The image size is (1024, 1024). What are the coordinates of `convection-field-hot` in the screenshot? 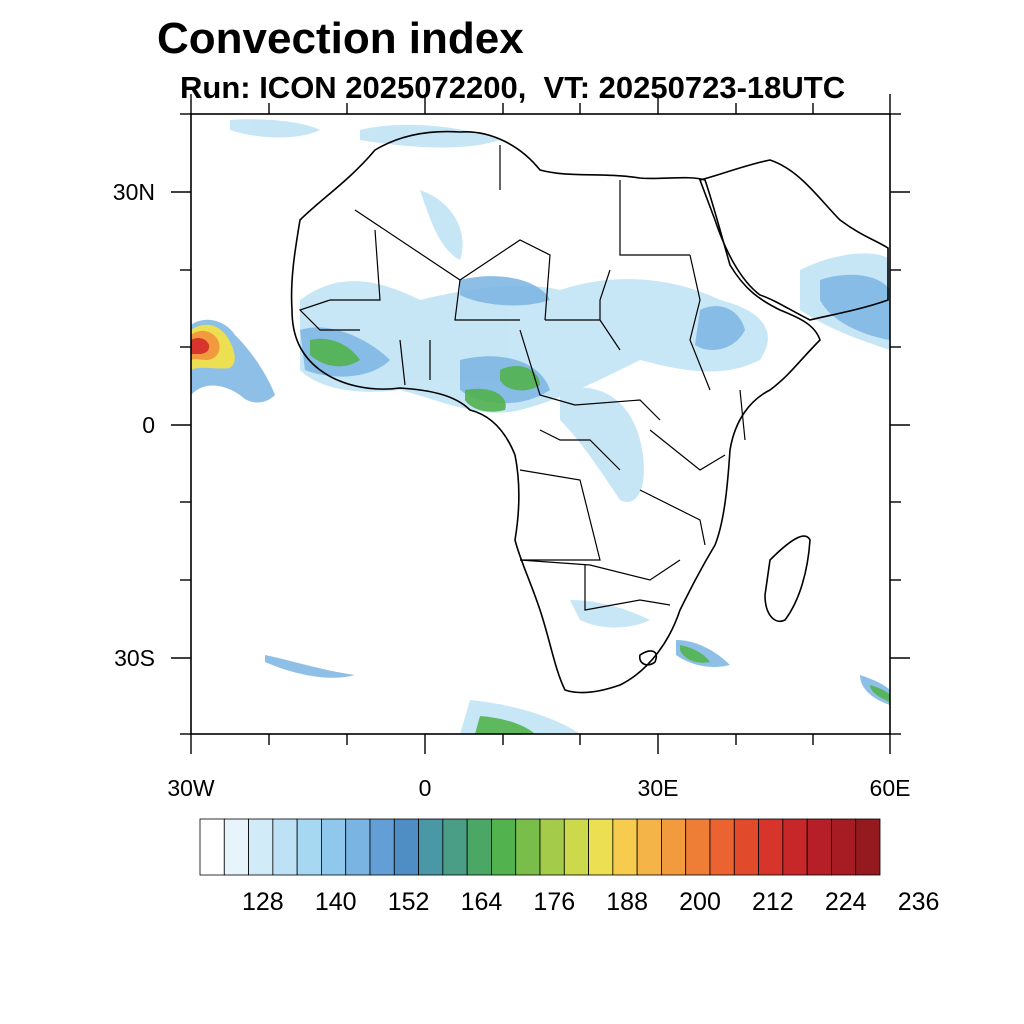 It's located at (233, 361).